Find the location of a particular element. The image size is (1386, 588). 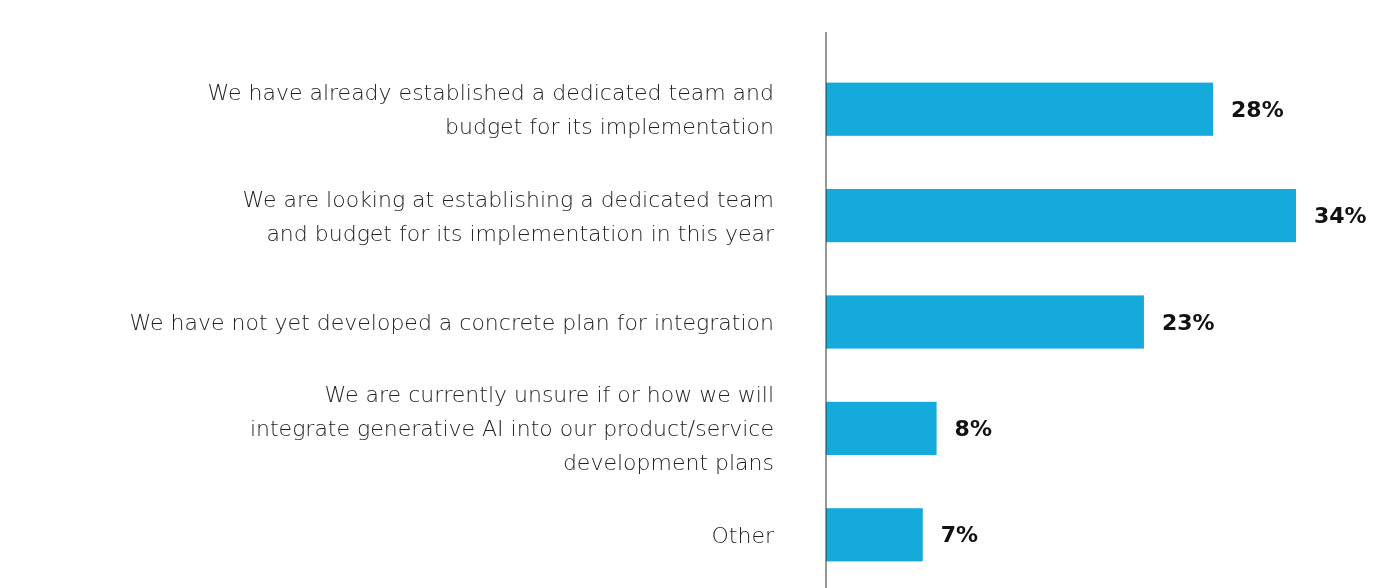

data-label: 23% is located at coordinates (1188, 322).